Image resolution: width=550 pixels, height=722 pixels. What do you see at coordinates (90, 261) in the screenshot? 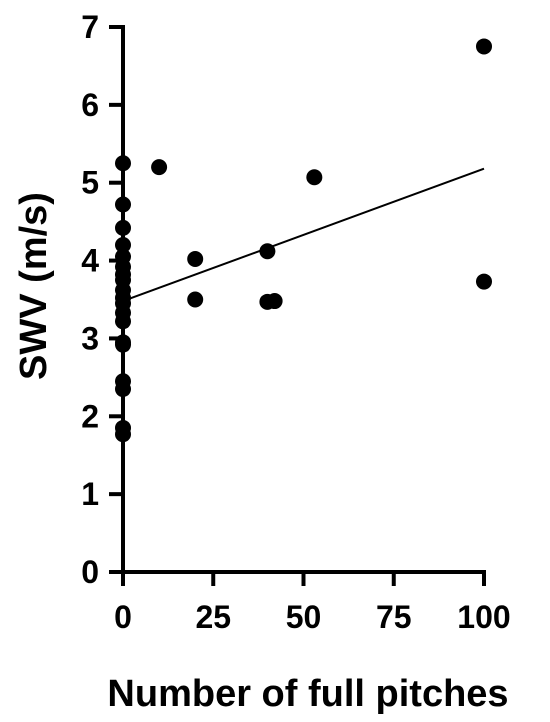
I see `y-tick-label: 4` at bounding box center [90, 261].